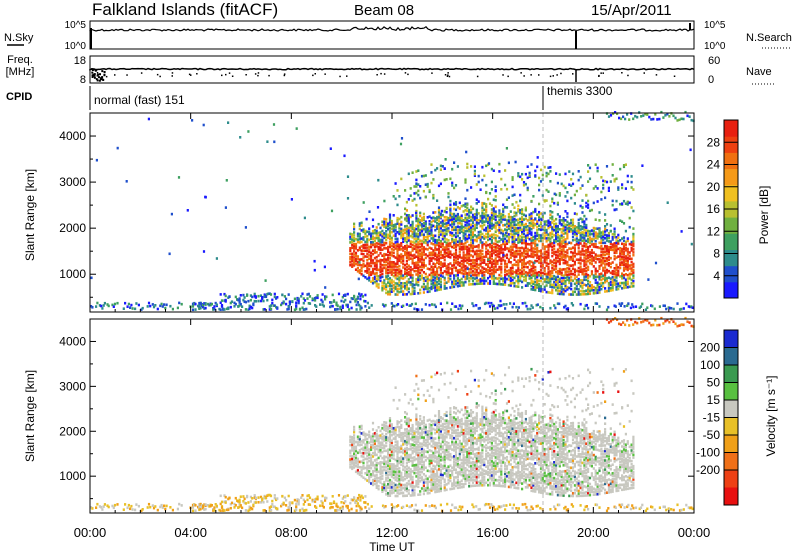 The image size is (800, 554). Describe the element at coordinates (675, 118) in the screenshot. I see `power-far-echo` at that location.